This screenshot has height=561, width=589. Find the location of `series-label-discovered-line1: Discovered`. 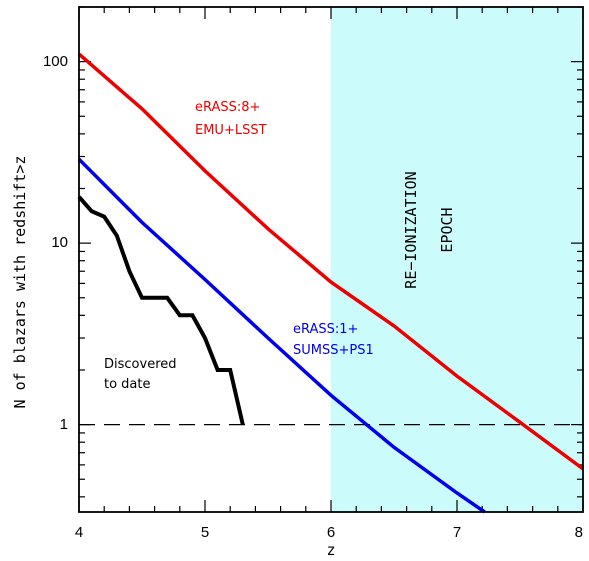

series-label-discovered-line1: Discovered is located at coordinates (140, 364).